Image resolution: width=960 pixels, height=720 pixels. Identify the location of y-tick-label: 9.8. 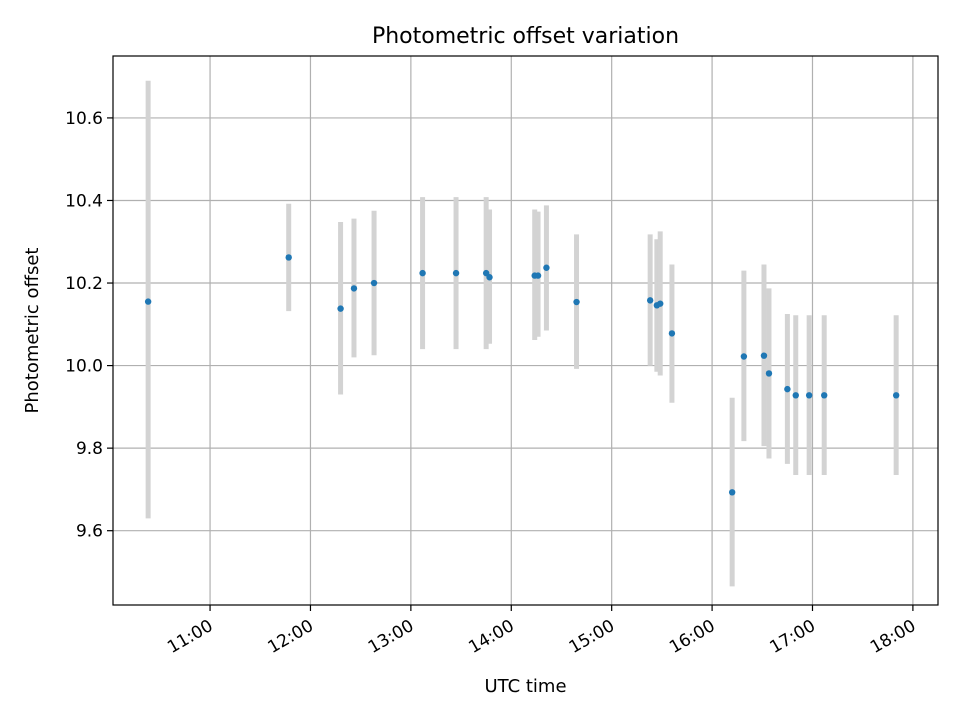
(89, 449).